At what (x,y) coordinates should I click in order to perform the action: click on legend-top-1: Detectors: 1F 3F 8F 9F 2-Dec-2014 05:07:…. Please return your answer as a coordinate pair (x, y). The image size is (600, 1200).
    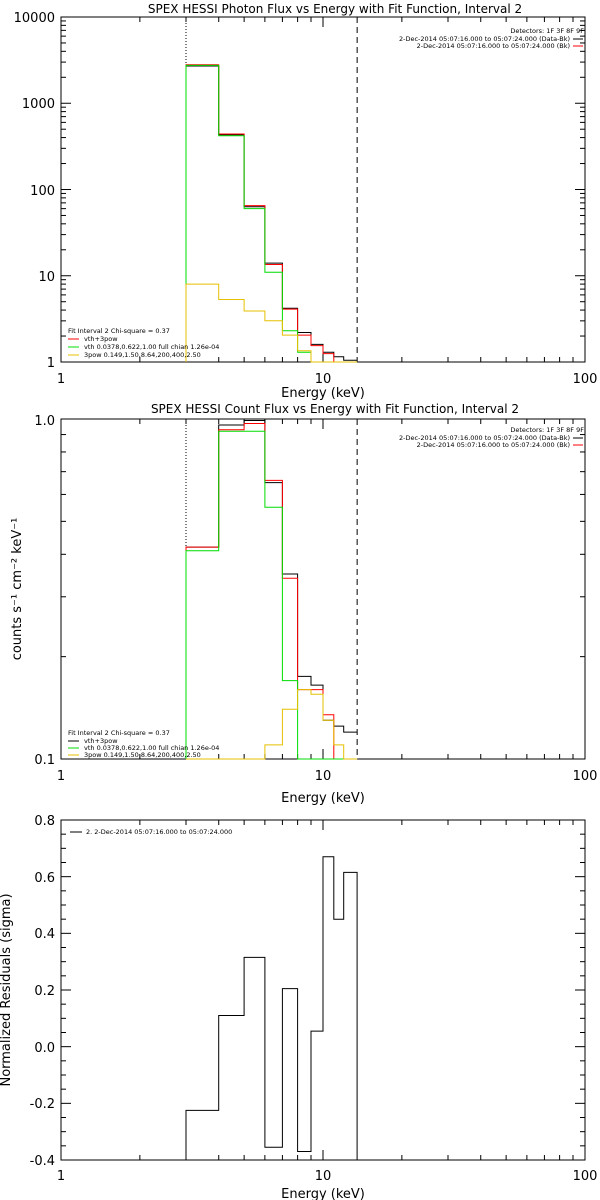
    Looking at the image, I should click on (491, 38).